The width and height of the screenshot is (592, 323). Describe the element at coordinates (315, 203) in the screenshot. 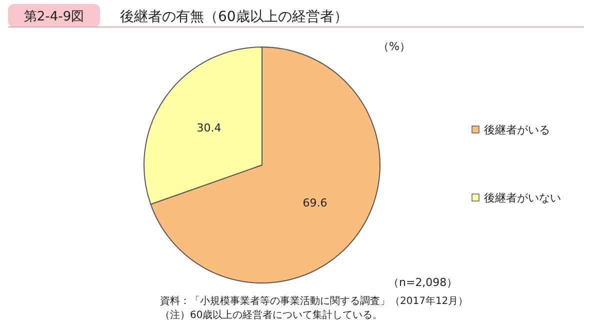

I see `data-label: 69.6` at that location.